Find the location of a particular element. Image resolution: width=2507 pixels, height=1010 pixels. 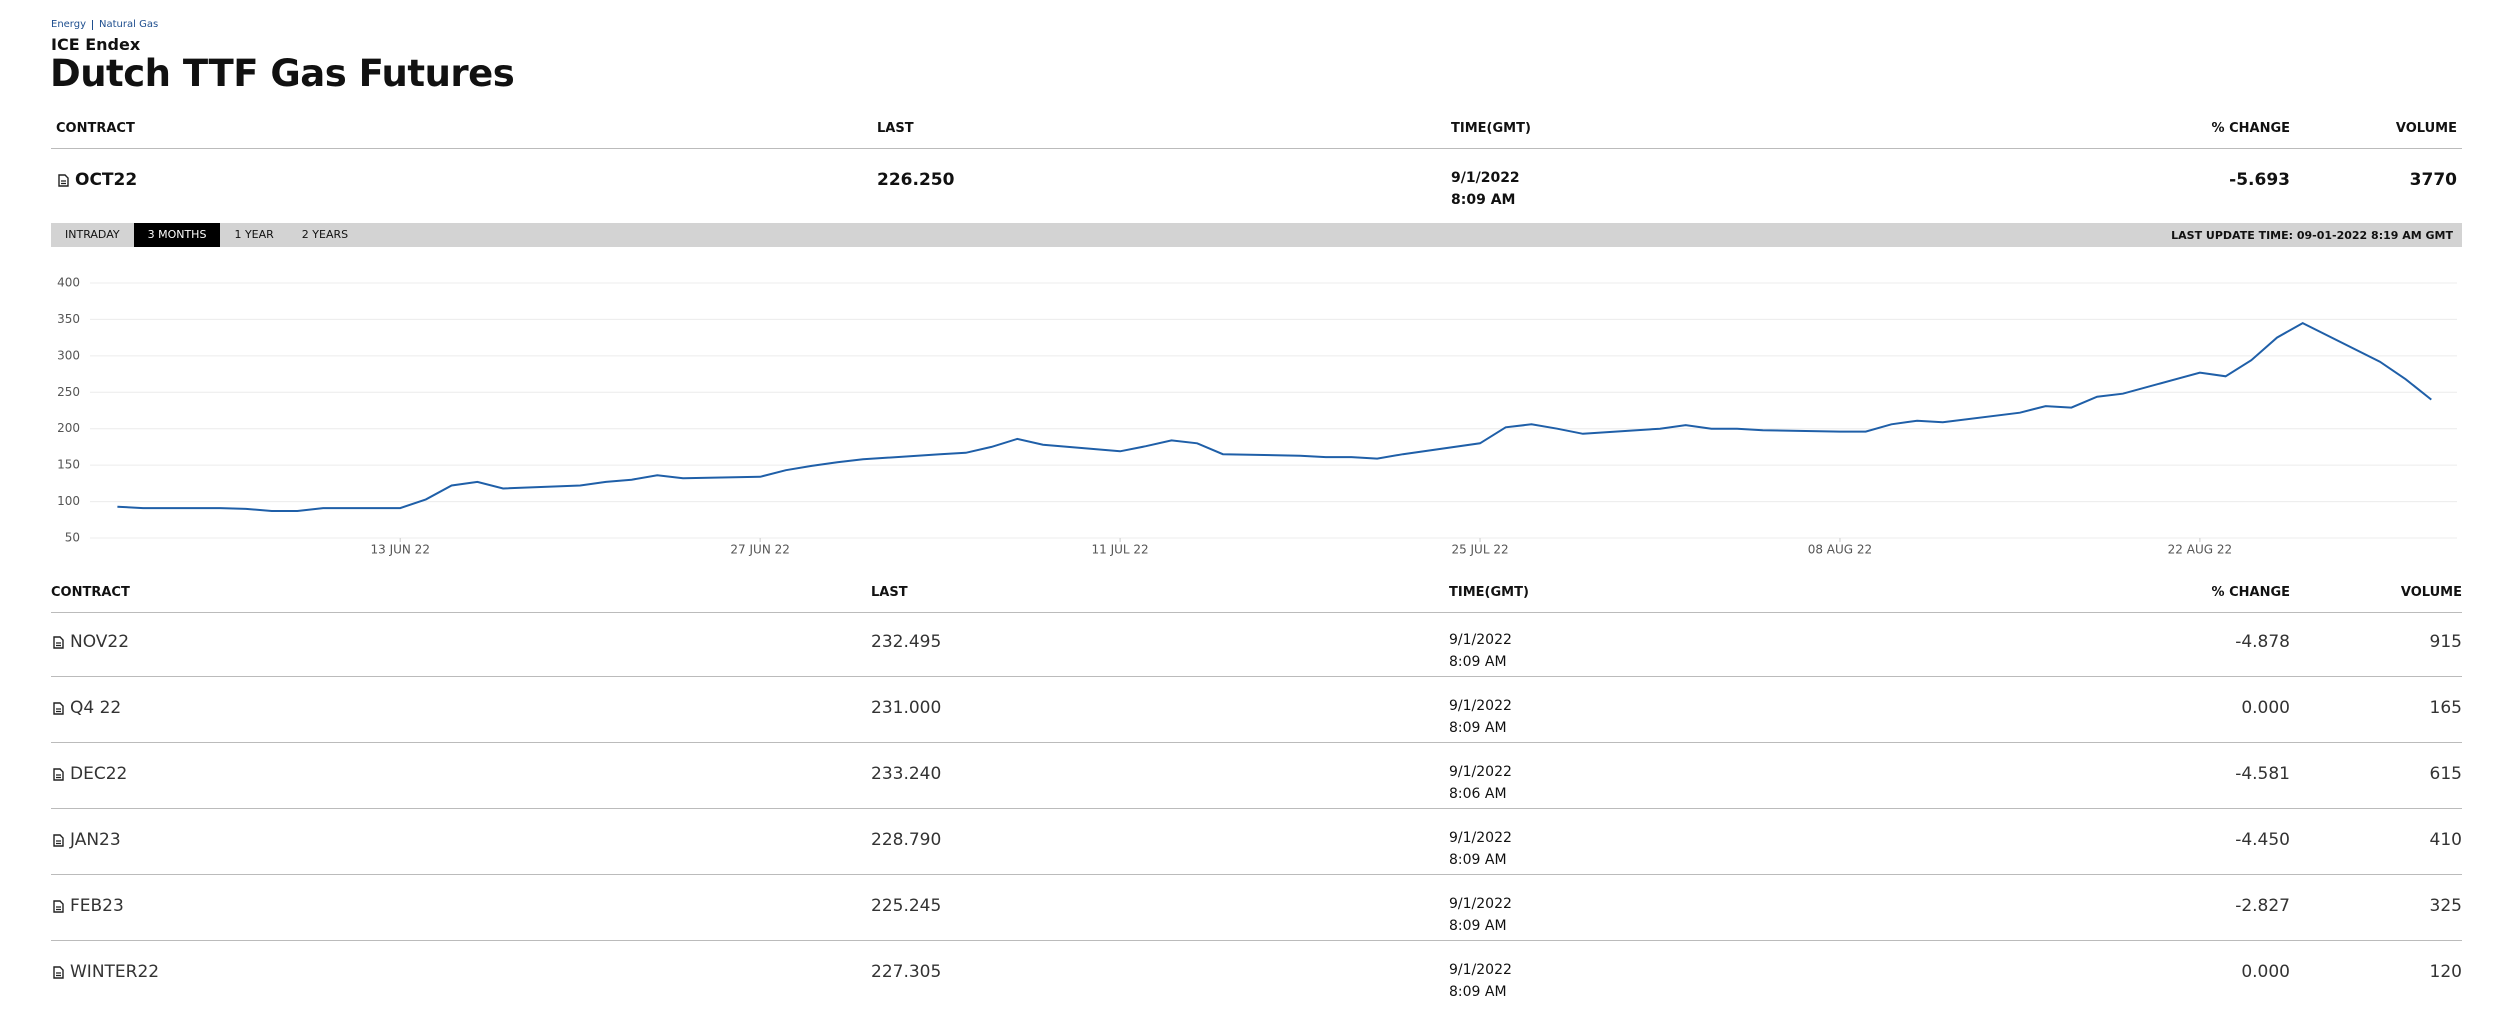

contract-link: FEB23 is located at coordinates (97, 906).